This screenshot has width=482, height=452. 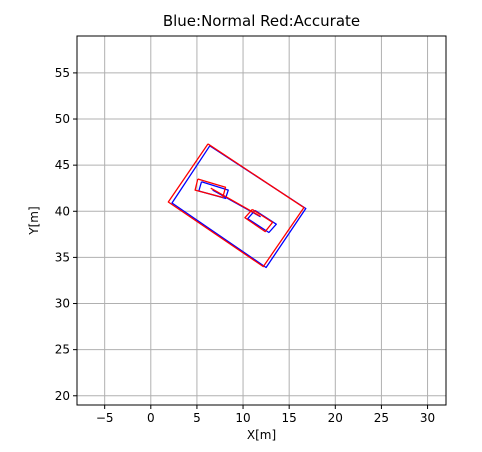 What do you see at coordinates (289, 418) in the screenshot?
I see `x-tick-label: 15` at bounding box center [289, 418].